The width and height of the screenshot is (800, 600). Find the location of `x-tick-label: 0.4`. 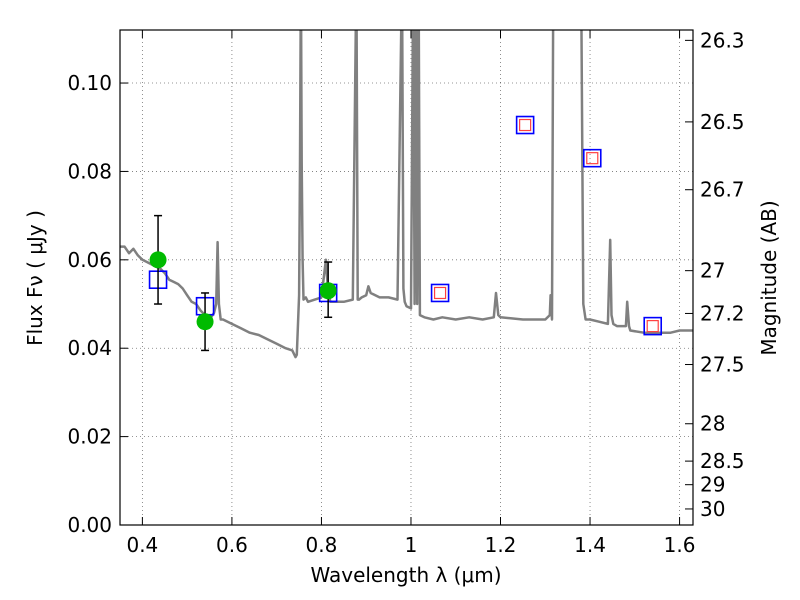

x-tick-label: 0.4 is located at coordinates (142, 545).